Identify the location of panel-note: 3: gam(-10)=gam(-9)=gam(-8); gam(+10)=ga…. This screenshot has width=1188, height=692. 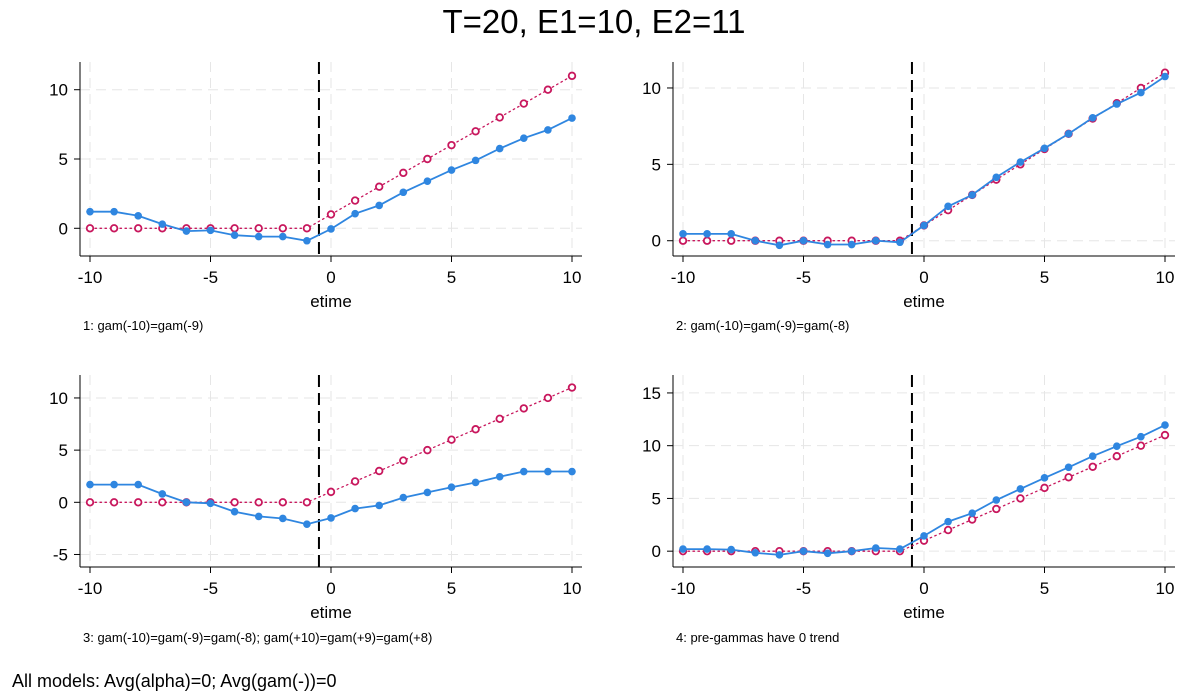
(257, 637).